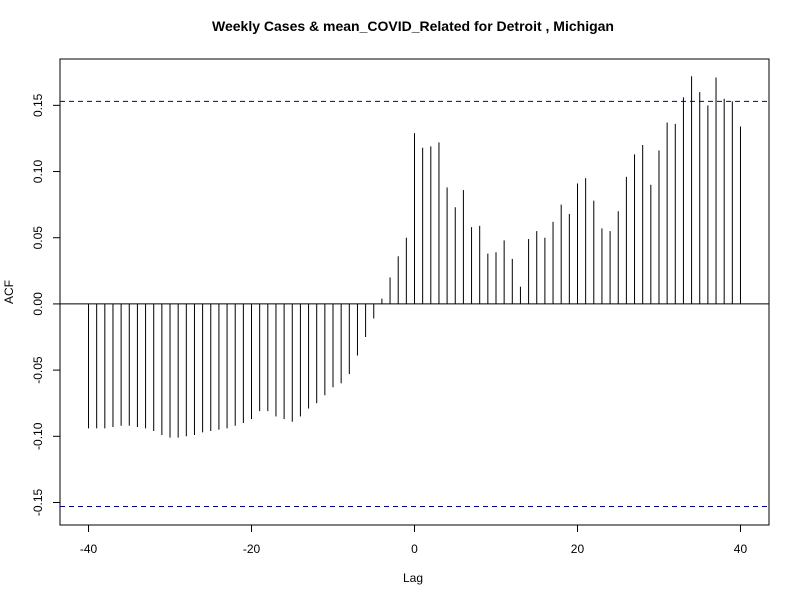 The image size is (800, 600). Describe the element at coordinates (741, 549) in the screenshot. I see `x-tick-label: 40` at that location.